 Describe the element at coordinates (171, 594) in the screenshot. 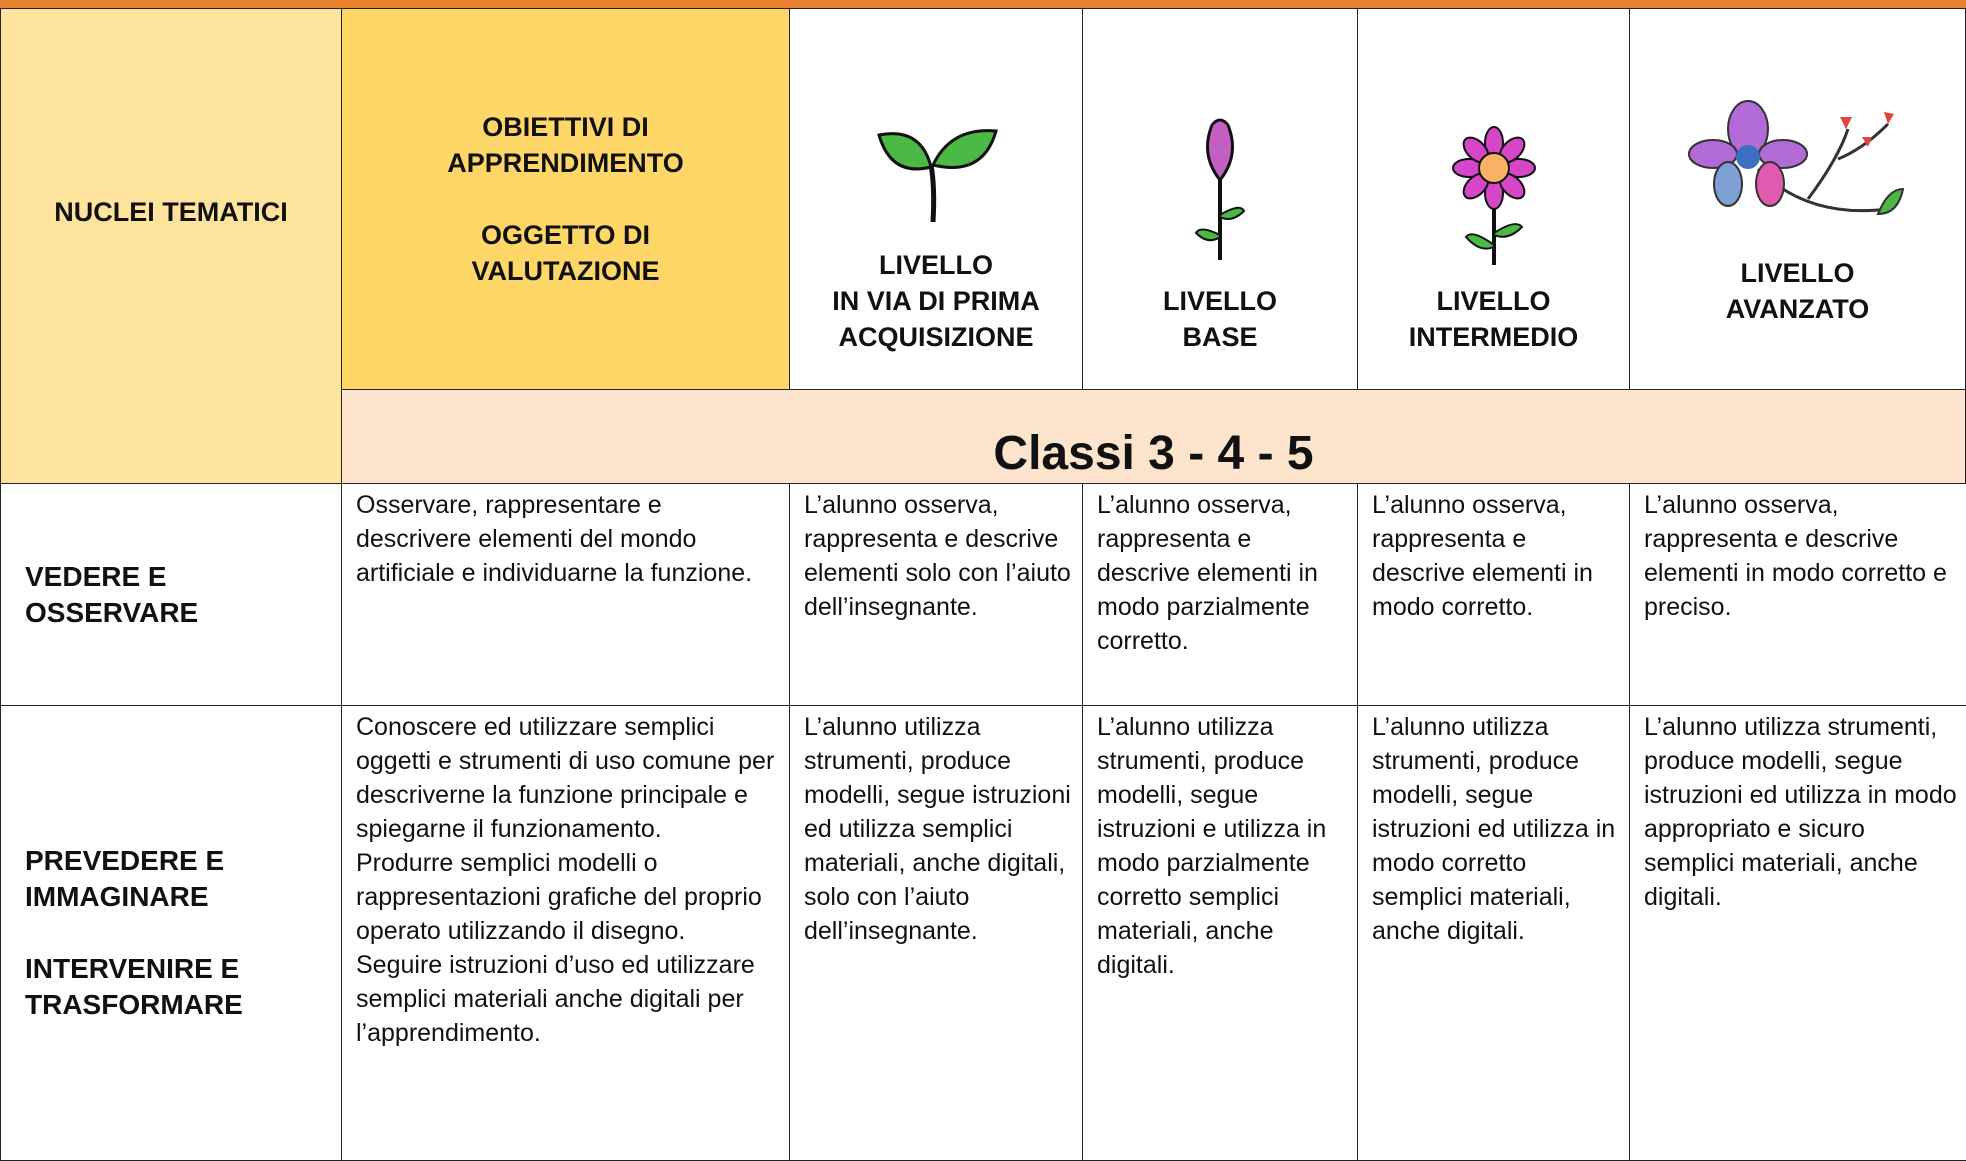

I see `theme-cell: VEDERE E OSSERVARE` at that location.